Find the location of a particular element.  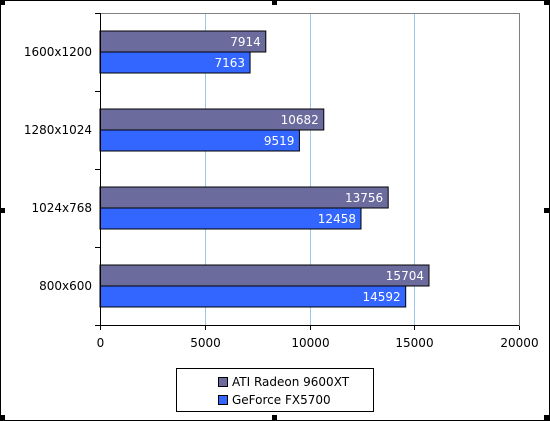

data-label: 10682 is located at coordinates (300, 120).